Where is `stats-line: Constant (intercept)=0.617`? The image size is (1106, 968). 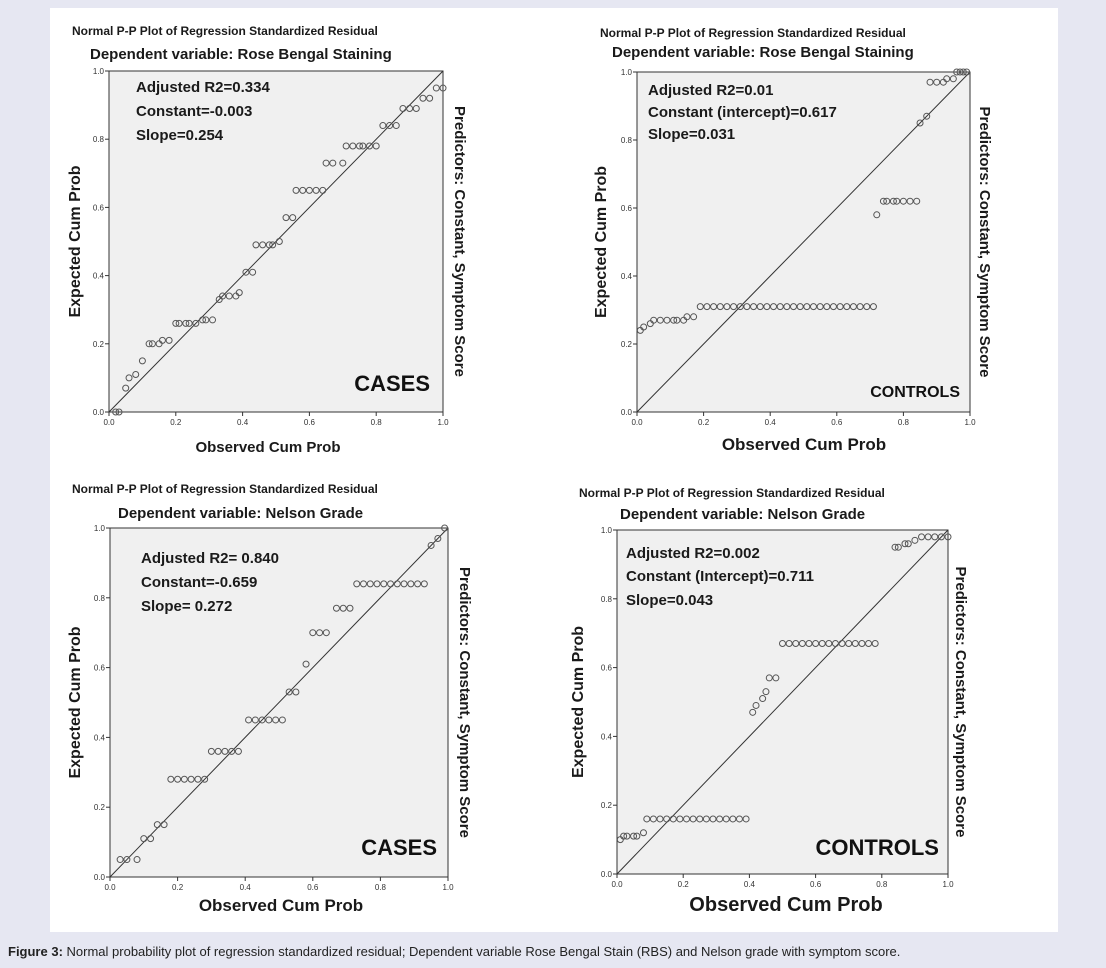
stats-line: Constant (intercept)=0.617 is located at coordinates (742, 112).